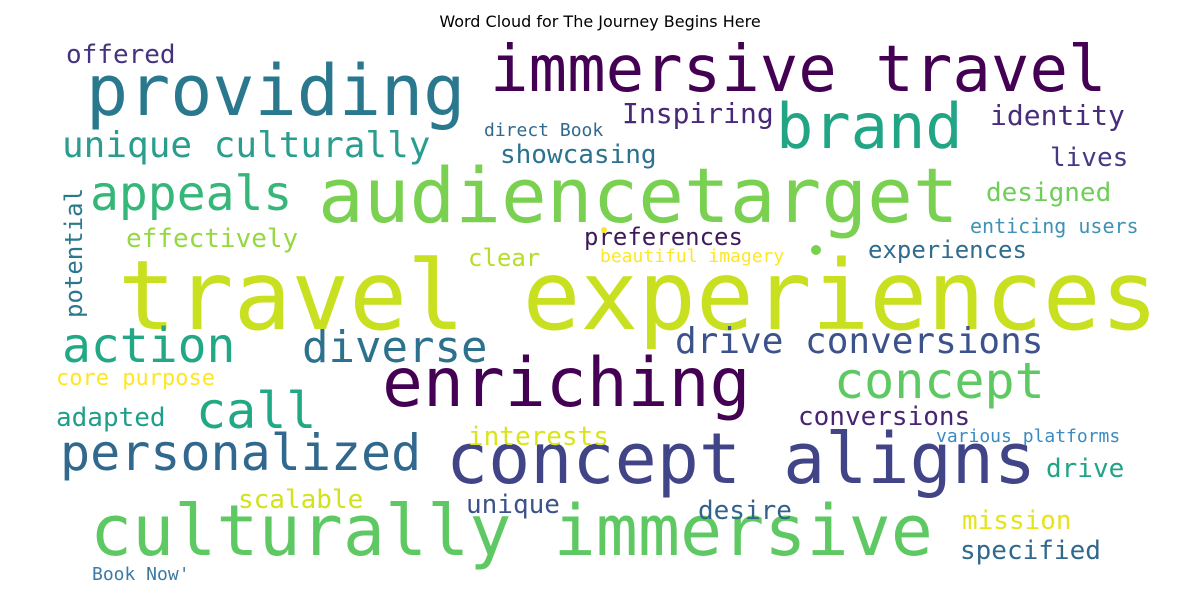 Image resolution: width=1200 pixels, height=600 pixels. I want to click on word-preferences: preferences, so click(663, 237).